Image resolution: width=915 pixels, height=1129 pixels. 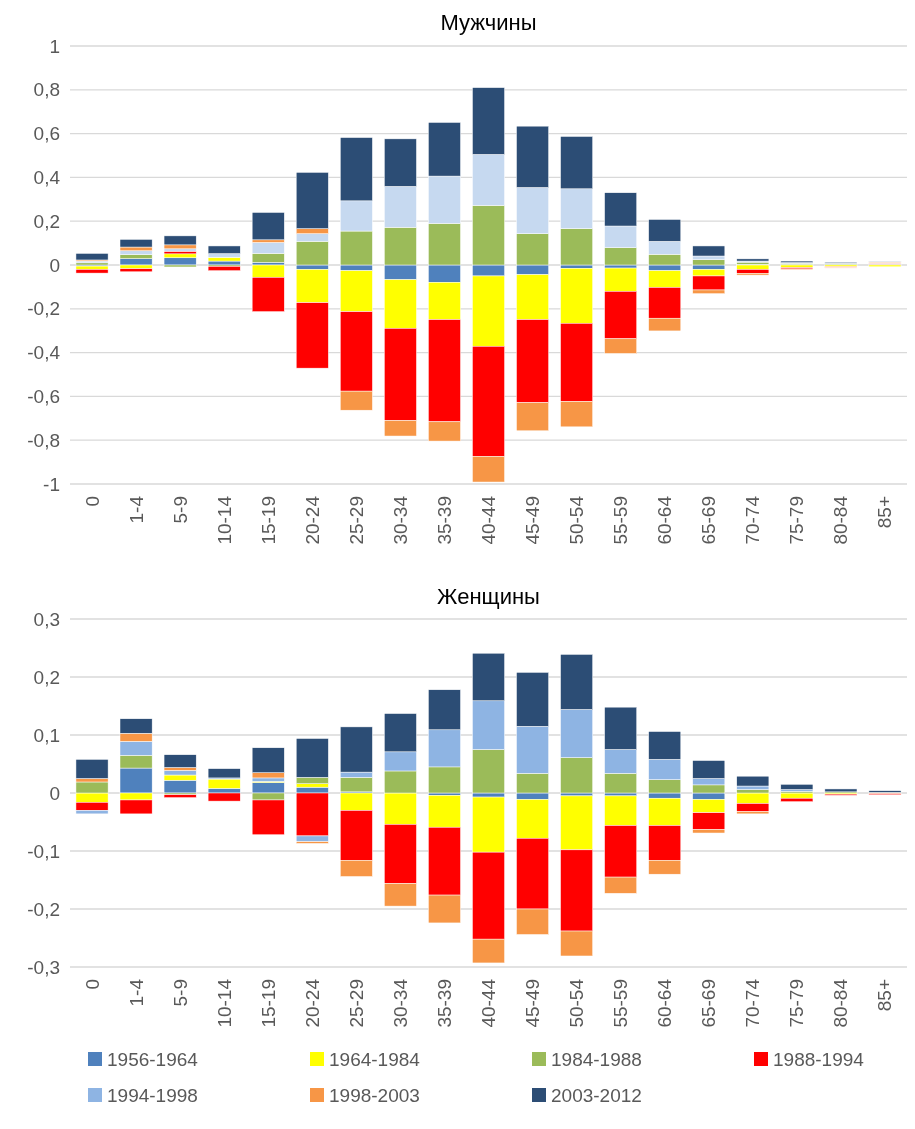 What do you see at coordinates (374, 1095) in the screenshot?
I see `legend-label: 1998-2003` at bounding box center [374, 1095].